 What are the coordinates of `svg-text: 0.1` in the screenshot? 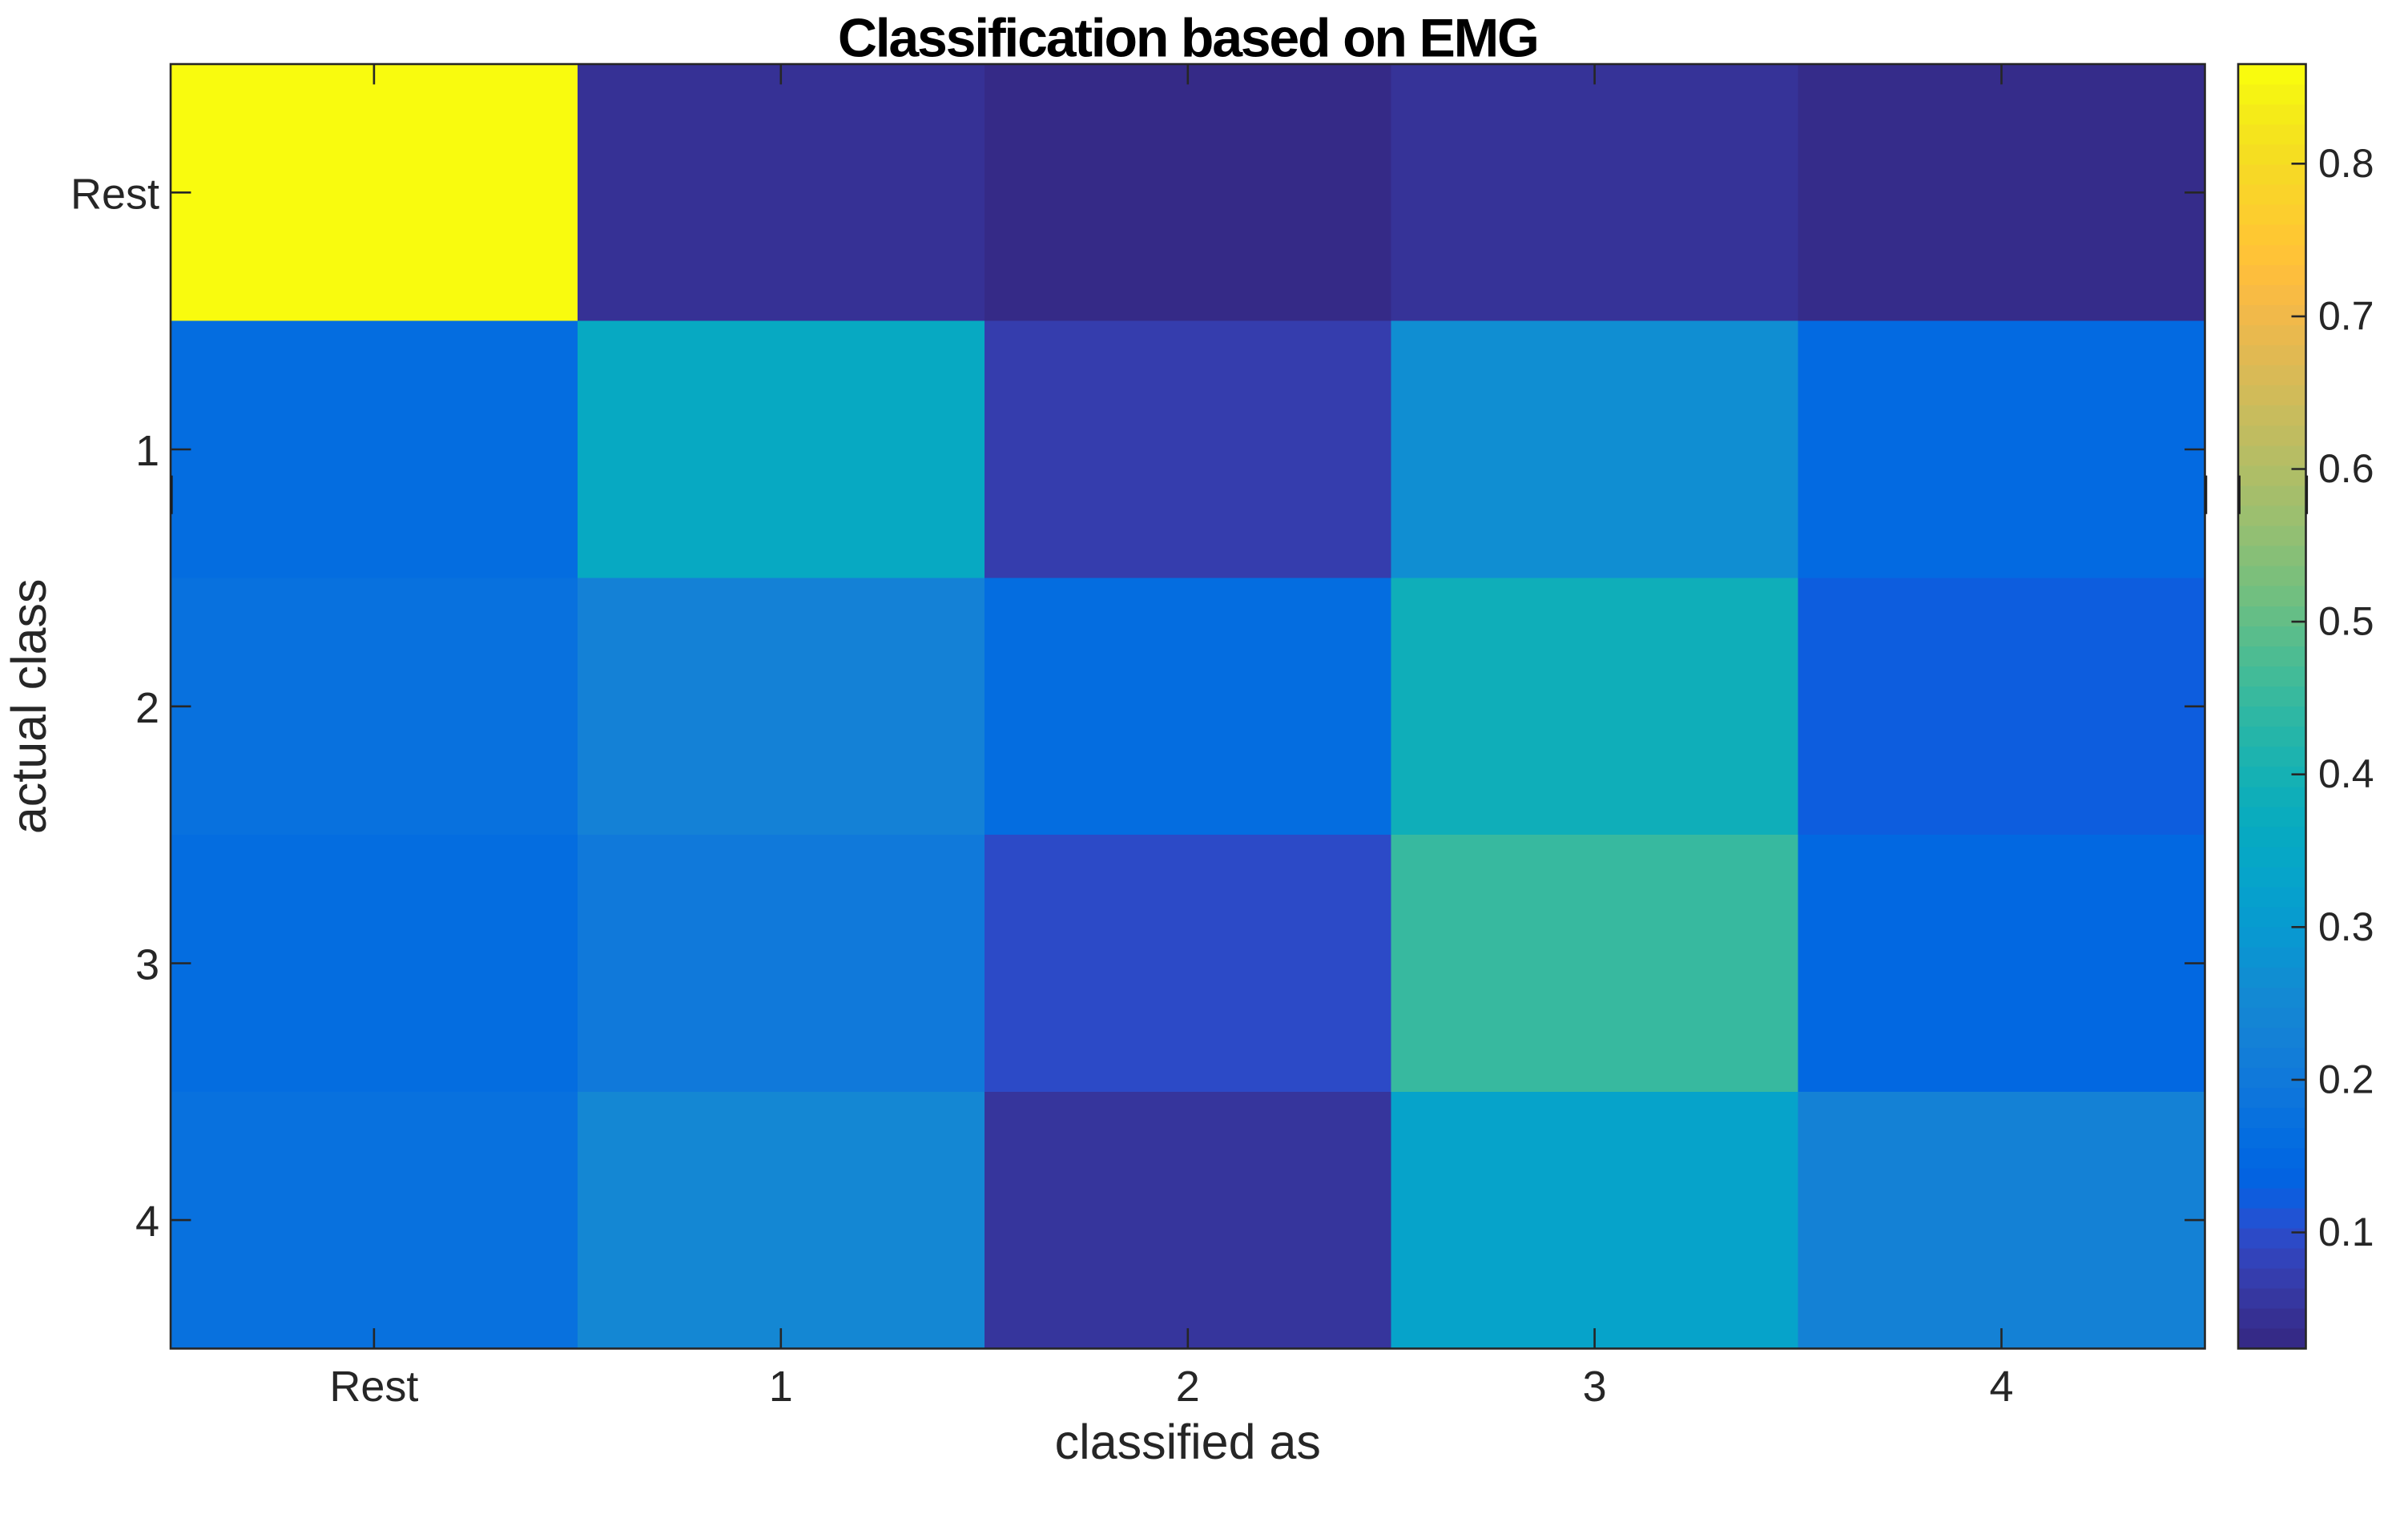 It's located at (2346, 1232).